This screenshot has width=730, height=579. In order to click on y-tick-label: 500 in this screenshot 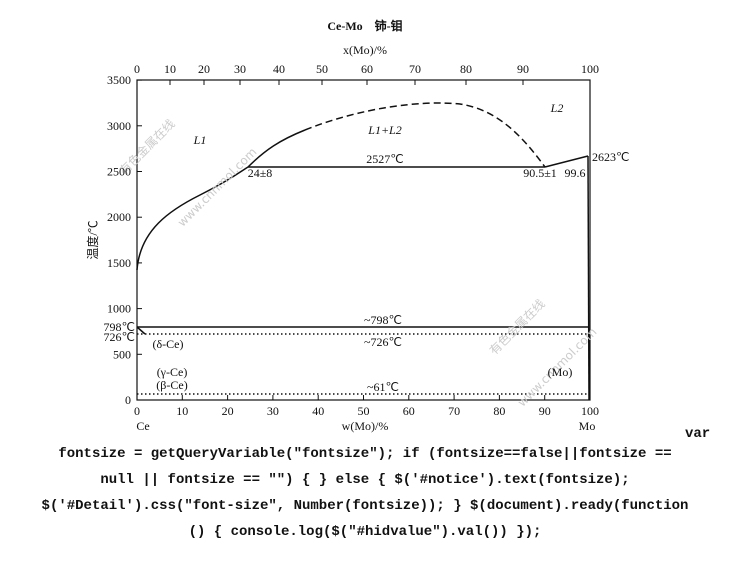, I will do `click(122, 354)`.